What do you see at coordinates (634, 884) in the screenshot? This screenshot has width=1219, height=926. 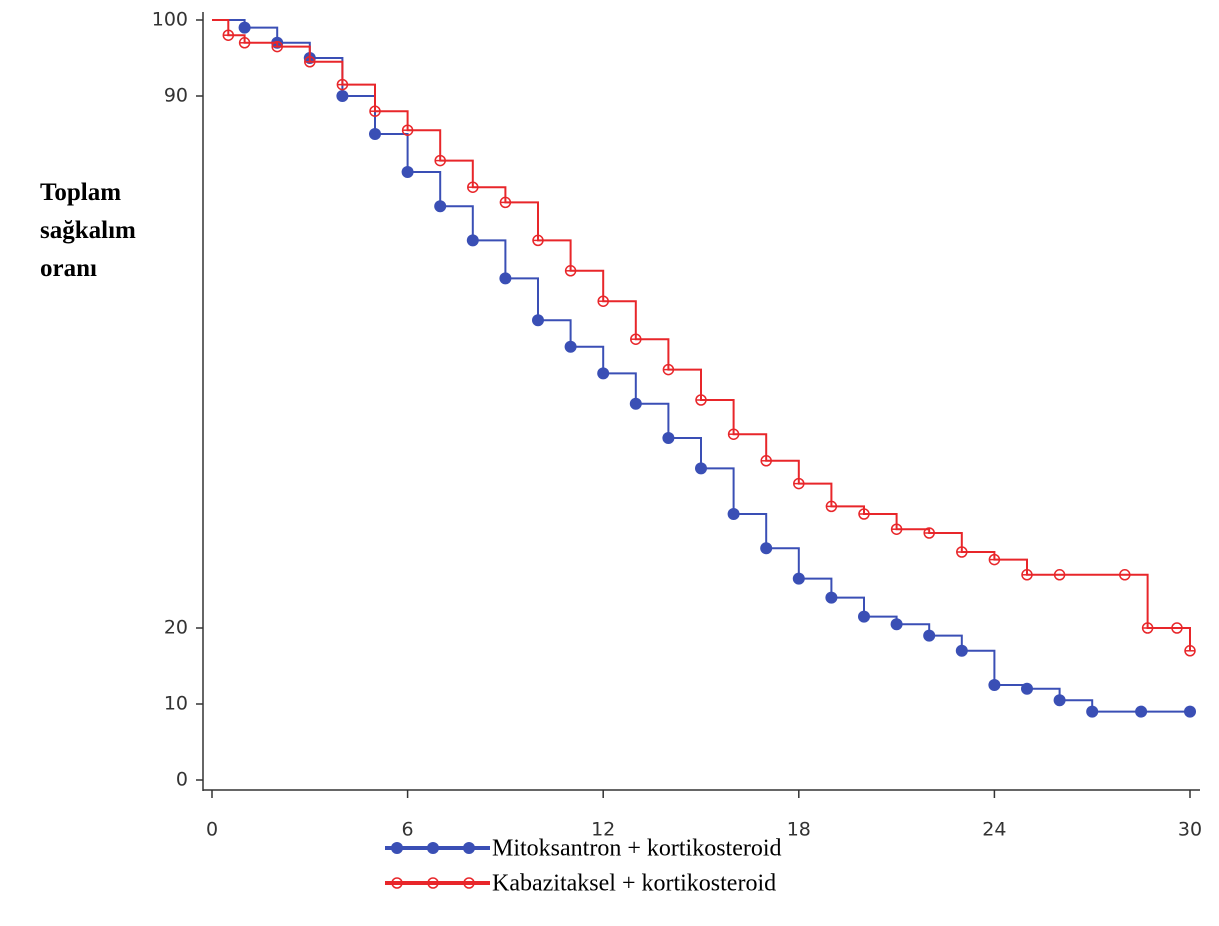 I see `legend-label: Kabazitaksel + kortikosteroid` at bounding box center [634, 884].